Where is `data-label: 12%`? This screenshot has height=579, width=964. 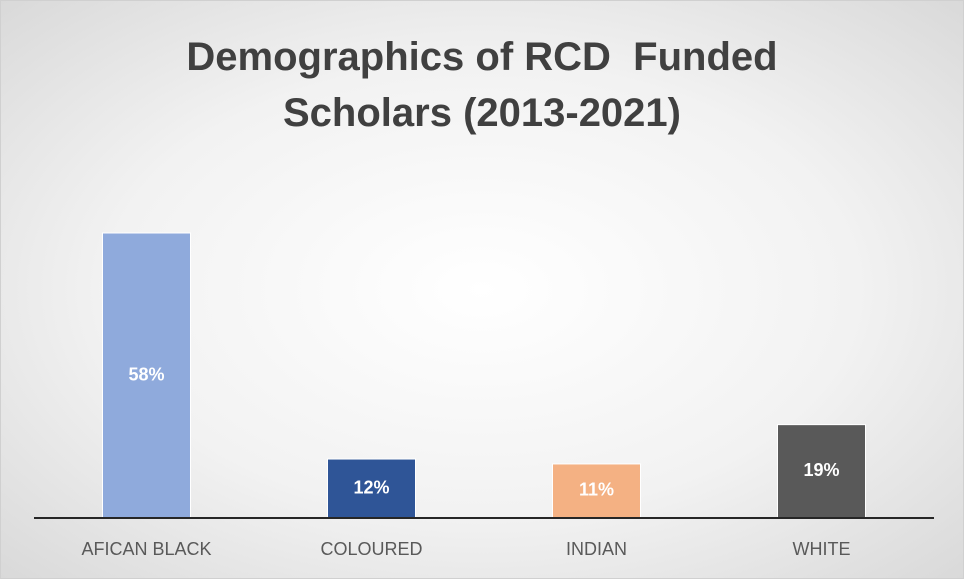
data-label: 12% is located at coordinates (371, 487).